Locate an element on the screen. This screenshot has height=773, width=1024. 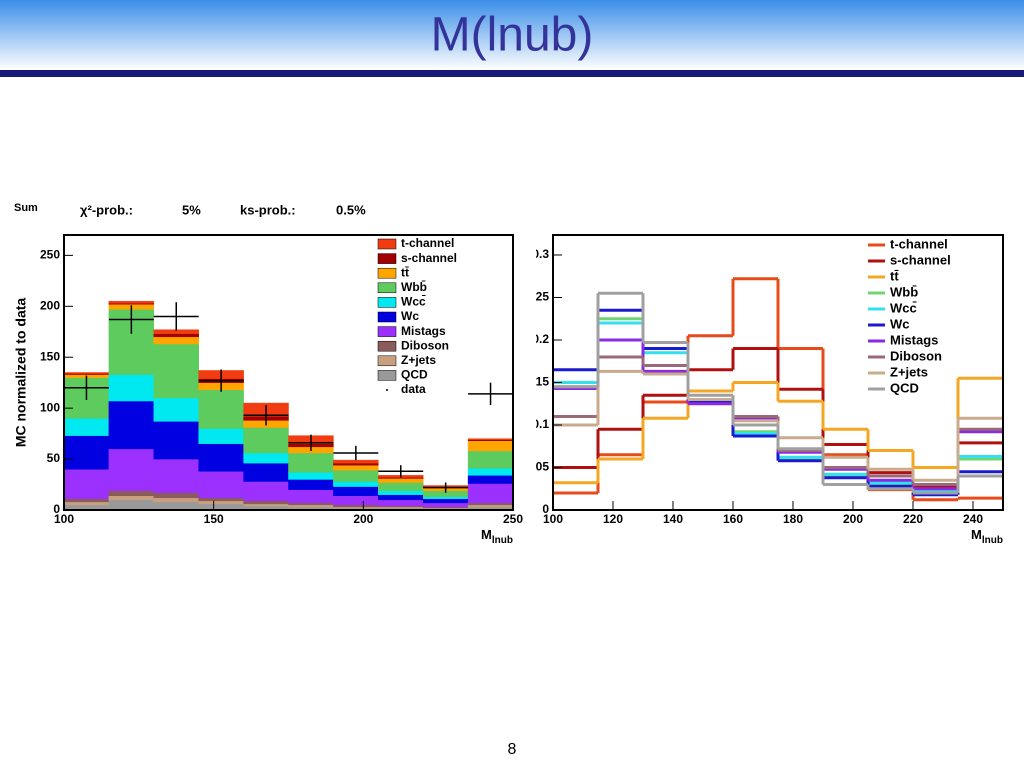
x-axis-label: Mlnub is located at coordinates (987, 536).